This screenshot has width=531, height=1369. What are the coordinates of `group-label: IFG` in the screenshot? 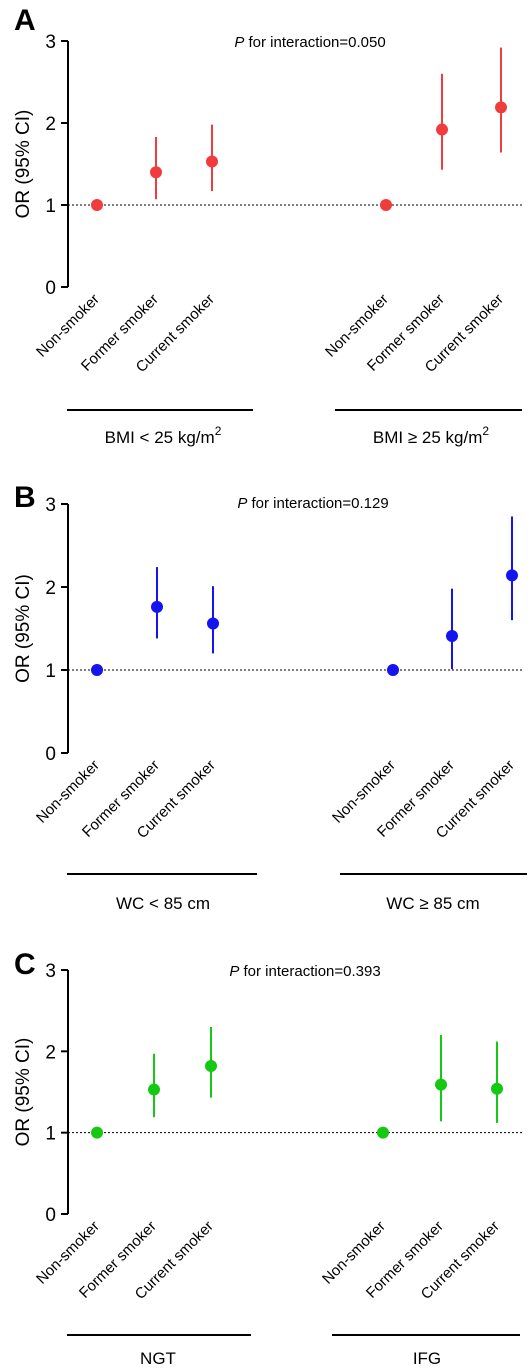 It's located at (427, 1358).